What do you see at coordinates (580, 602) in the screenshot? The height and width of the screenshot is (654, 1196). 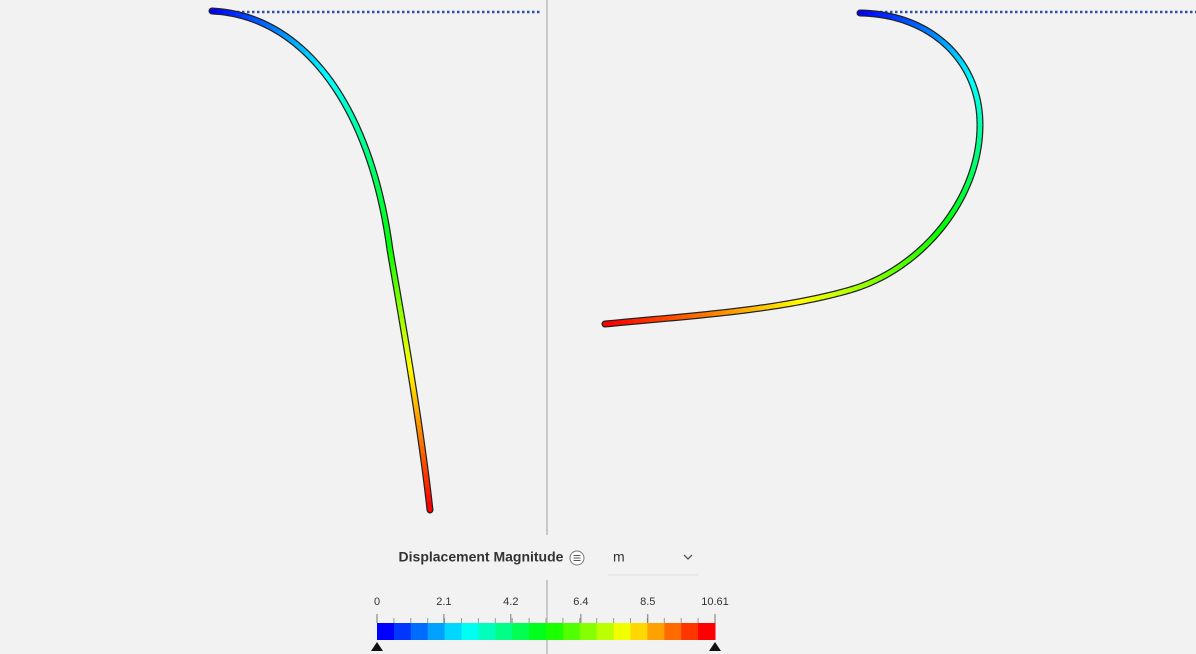 I see `tick-label: 6.4` at bounding box center [580, 602].